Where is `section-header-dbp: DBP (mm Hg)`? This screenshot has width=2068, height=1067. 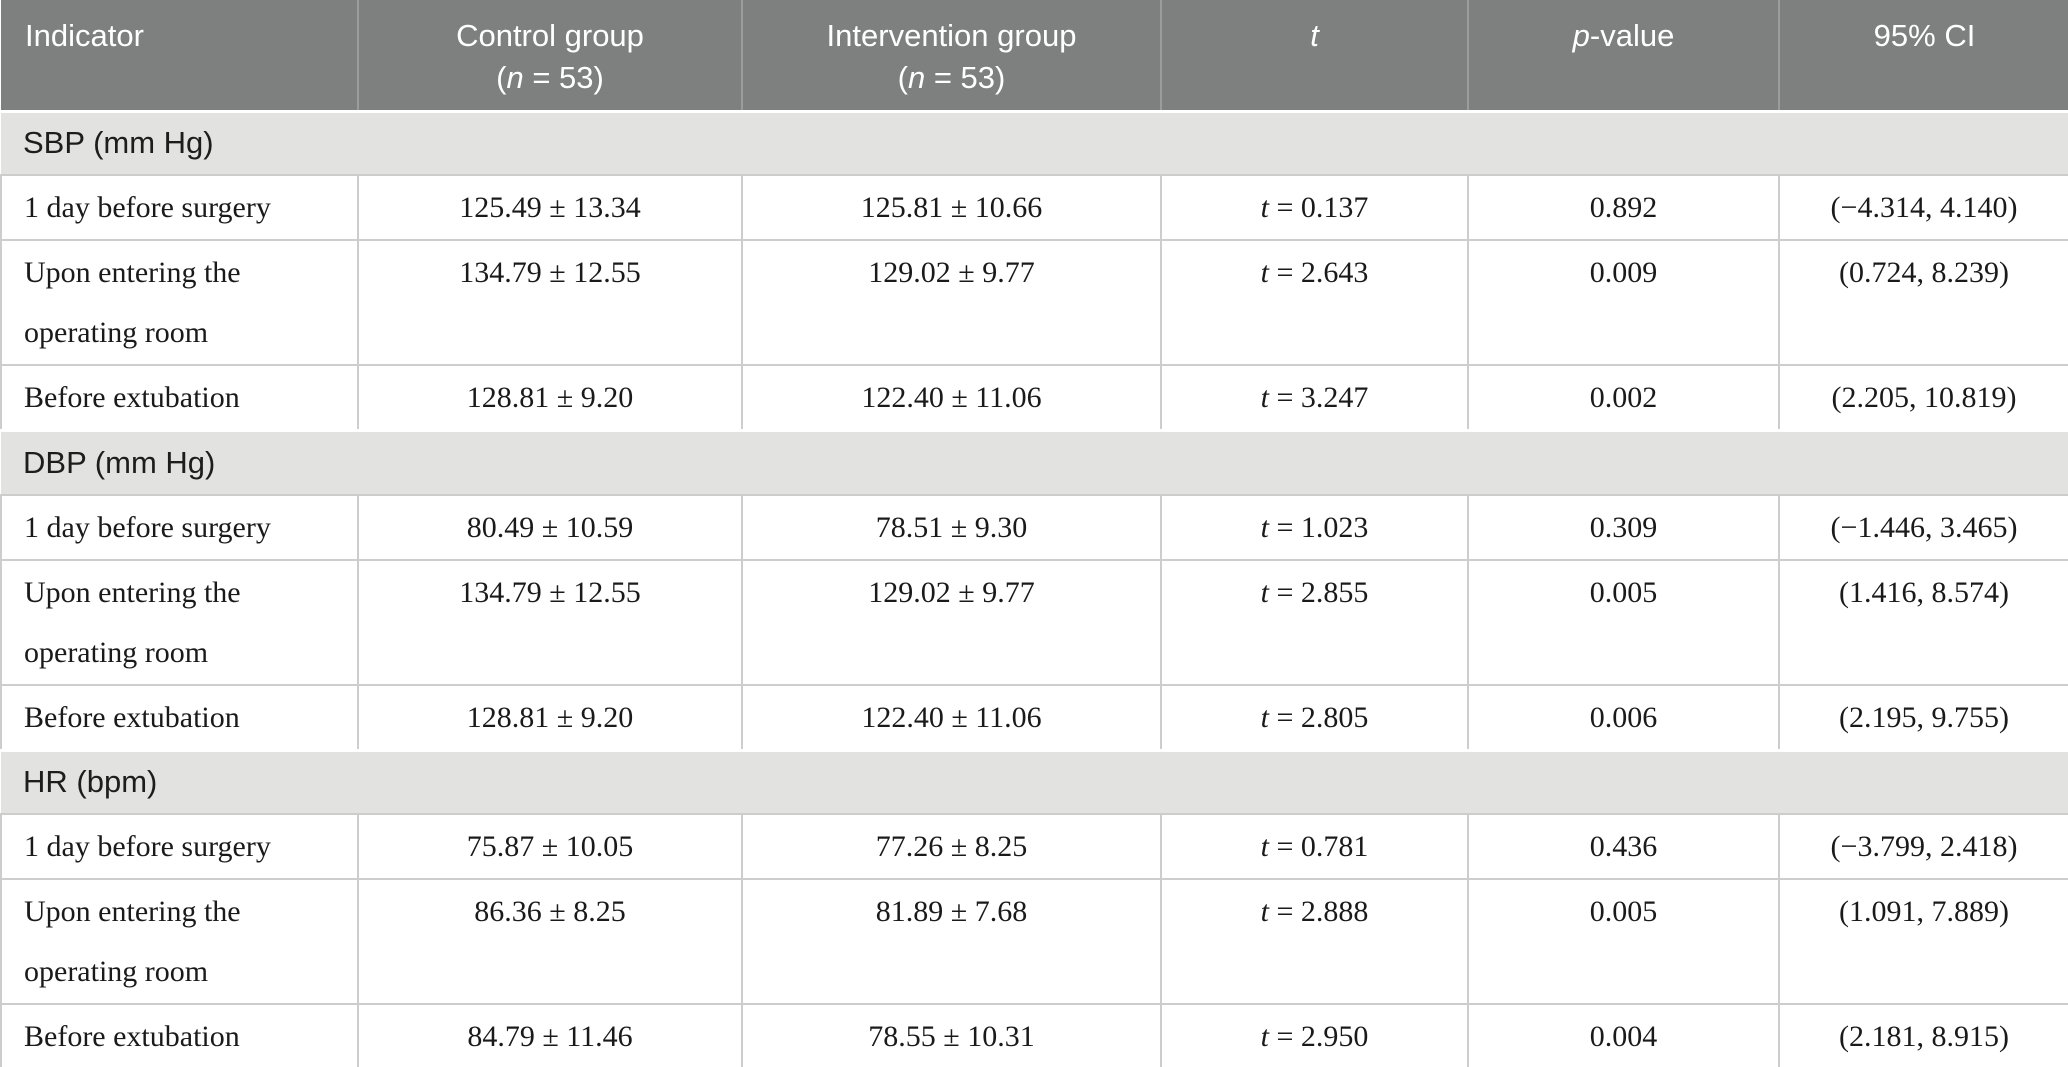 section-header-dbp: DBP (mm Hg) is located at coordinates (1034, 462).